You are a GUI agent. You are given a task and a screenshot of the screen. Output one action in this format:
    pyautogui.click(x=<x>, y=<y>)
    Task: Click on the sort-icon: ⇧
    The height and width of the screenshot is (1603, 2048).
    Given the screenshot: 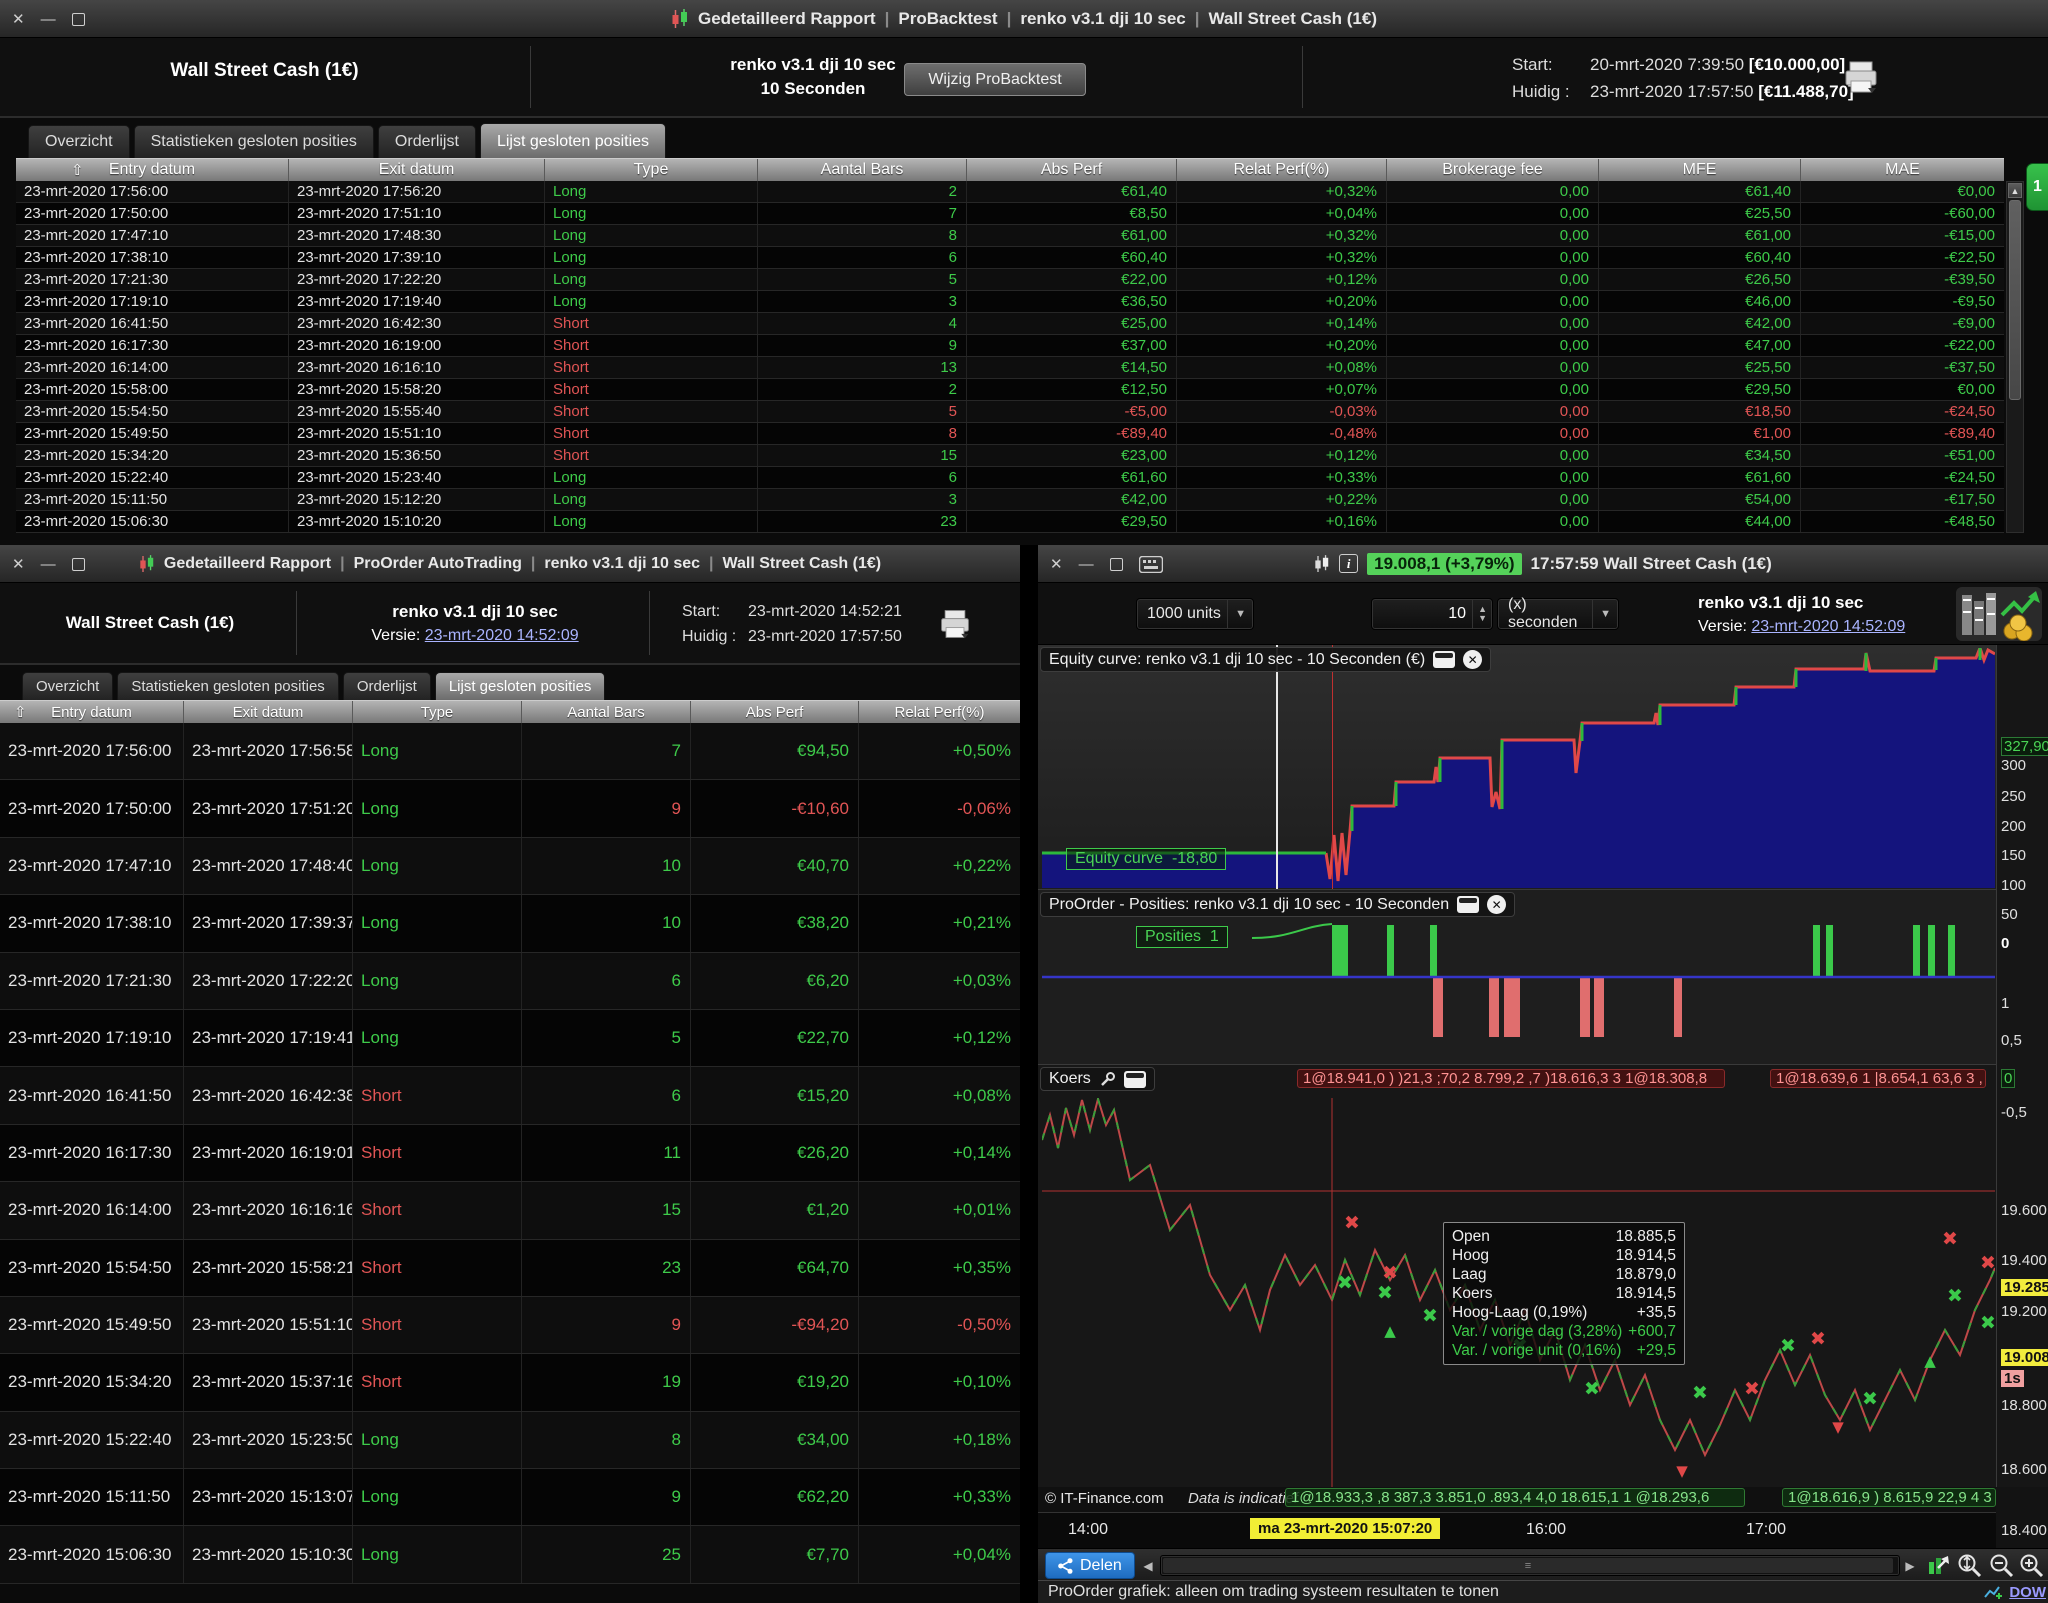 What is the action you would take?
    pyautogui.click(x=20, y=712)
    